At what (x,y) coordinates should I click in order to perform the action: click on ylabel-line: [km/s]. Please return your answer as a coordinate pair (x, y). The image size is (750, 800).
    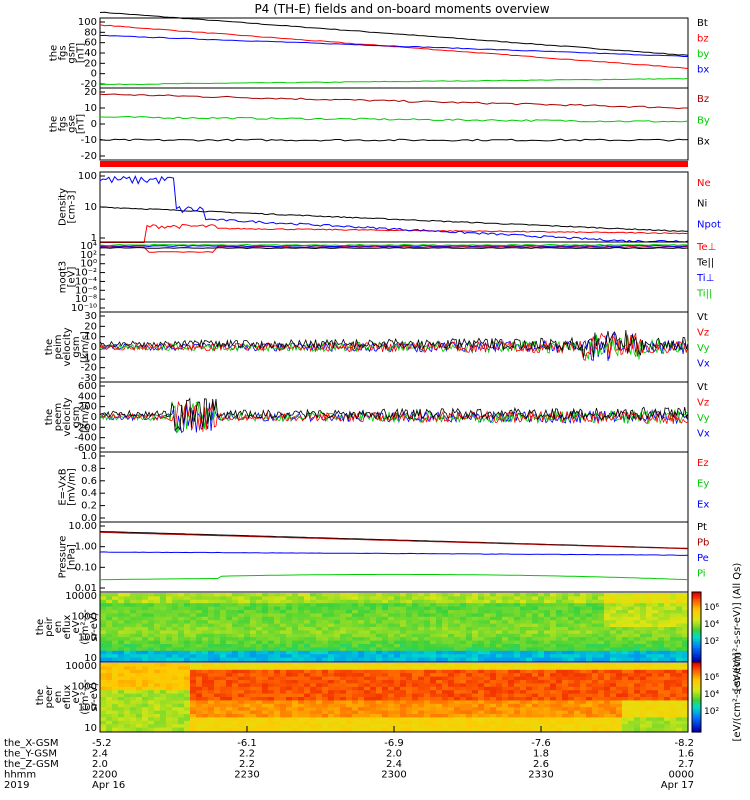
    Looking at the image, I should click on (85, 347).